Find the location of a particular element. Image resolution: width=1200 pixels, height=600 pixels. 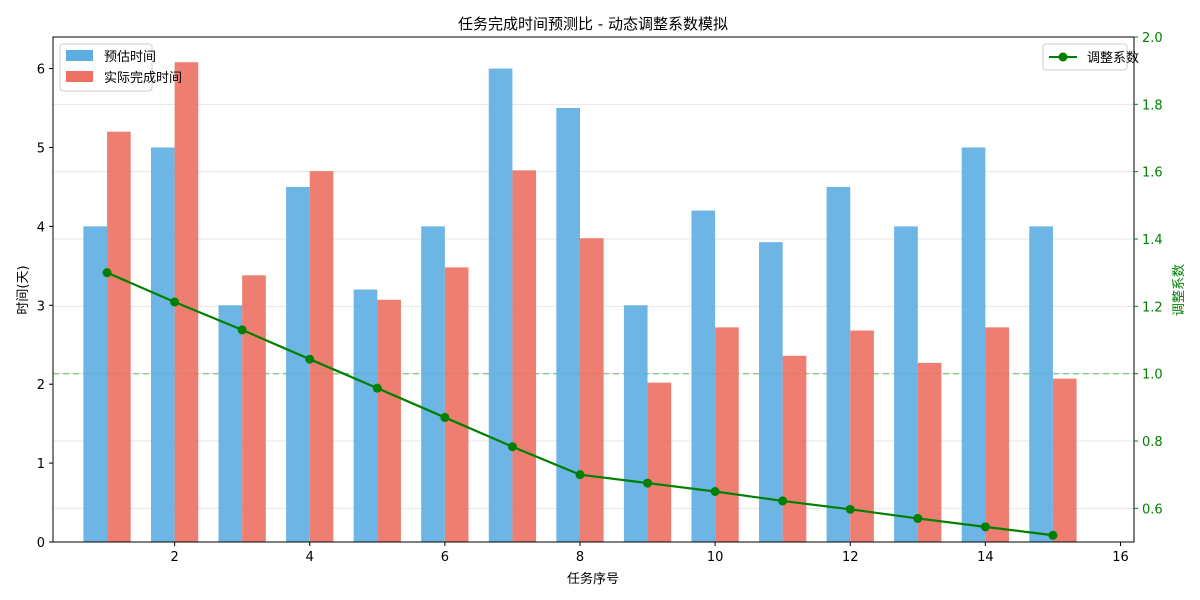

x-tick-label-6: 6 is located at coordinates (445, 557).